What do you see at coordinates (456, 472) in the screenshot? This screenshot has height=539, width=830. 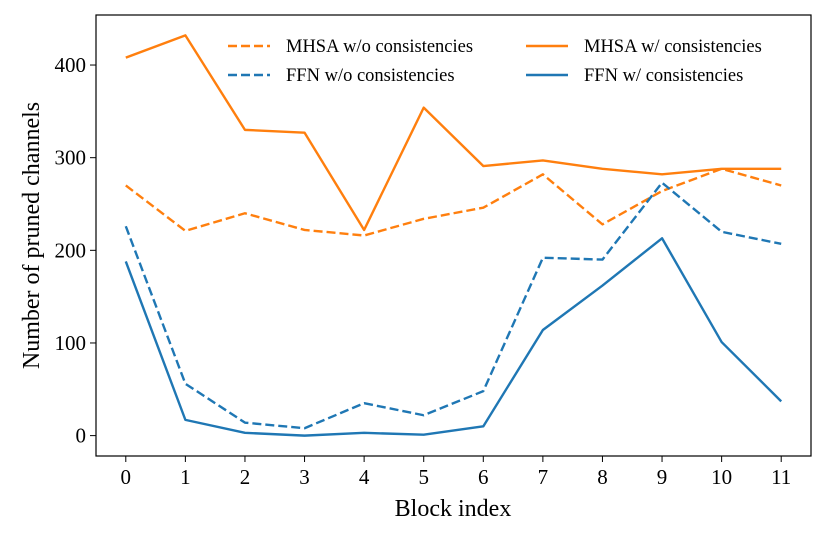 I see `x-axis: 0 1 2 3 4 5 6 7 8 9 10 11` at bounding box center [456, 472].